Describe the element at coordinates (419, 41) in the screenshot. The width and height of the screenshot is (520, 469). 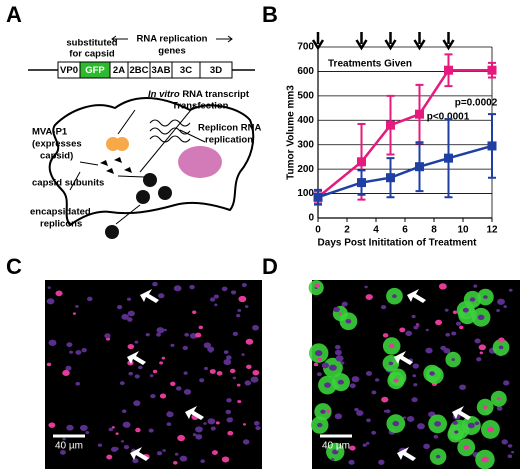
I see `treatment-arrow` at that location.